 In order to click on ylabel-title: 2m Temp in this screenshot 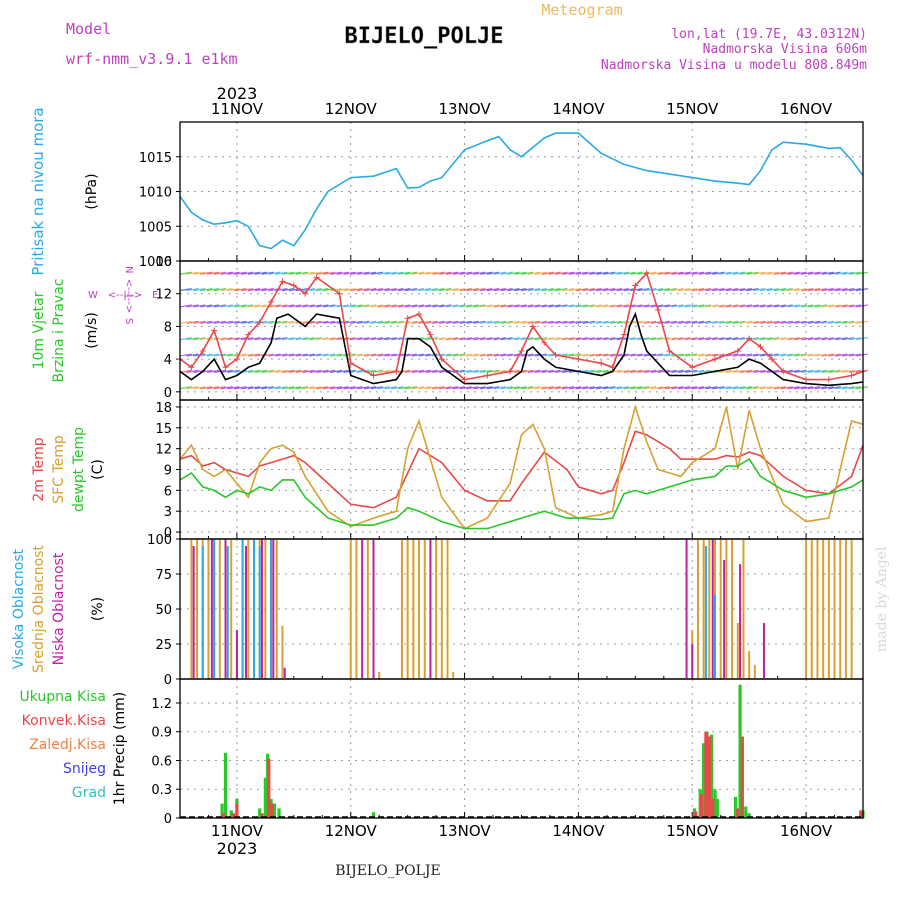, I will do `click(39, 469)`.